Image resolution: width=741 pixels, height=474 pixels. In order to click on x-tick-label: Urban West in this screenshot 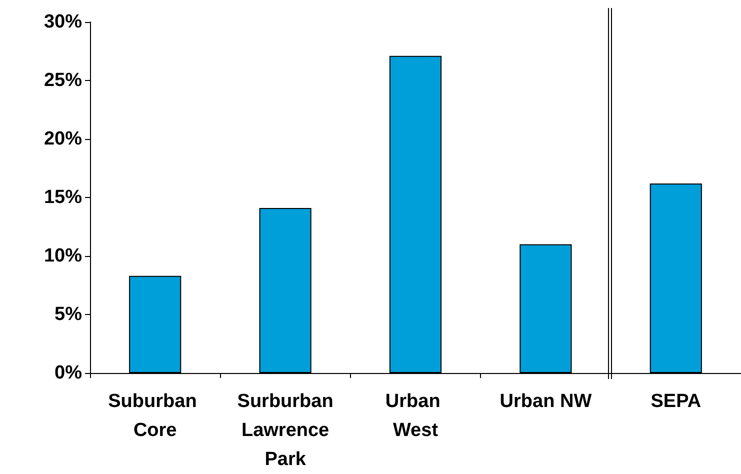, I will do `click(415, 416)`.